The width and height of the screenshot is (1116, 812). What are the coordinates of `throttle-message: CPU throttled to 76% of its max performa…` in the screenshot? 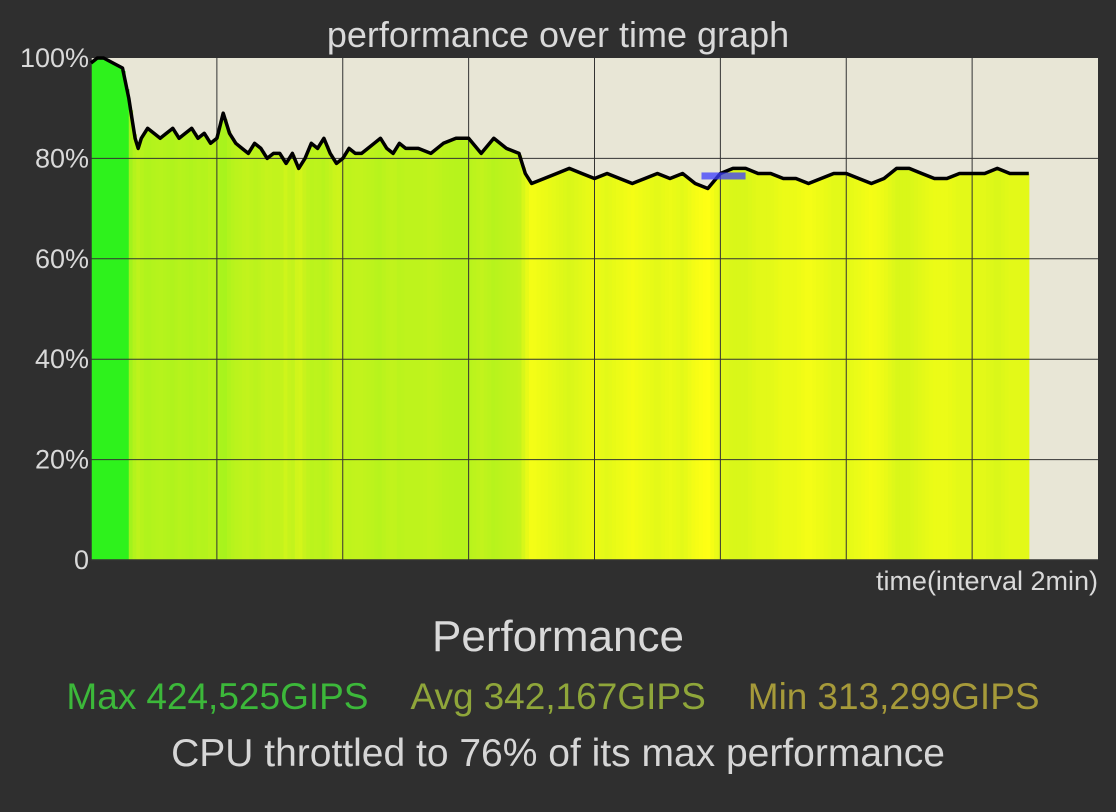 It's located at (558, 753).